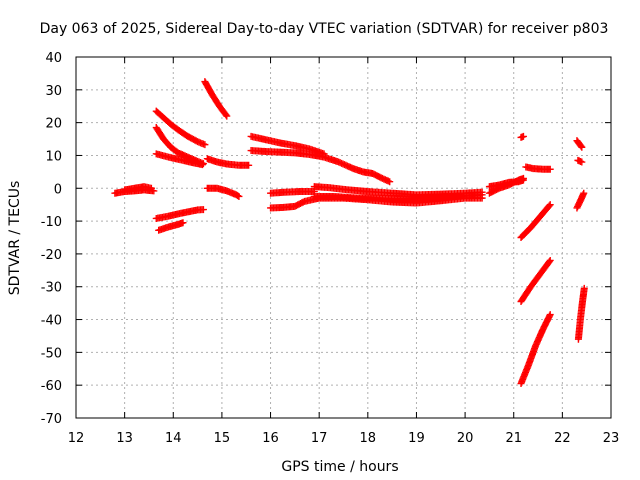 The height and width of the screenshot is (480, 640). Describe the element at coordinates (15, 238) in the screenshot. I see `y-axis-label: SDTVAR / TECUs` at that location.